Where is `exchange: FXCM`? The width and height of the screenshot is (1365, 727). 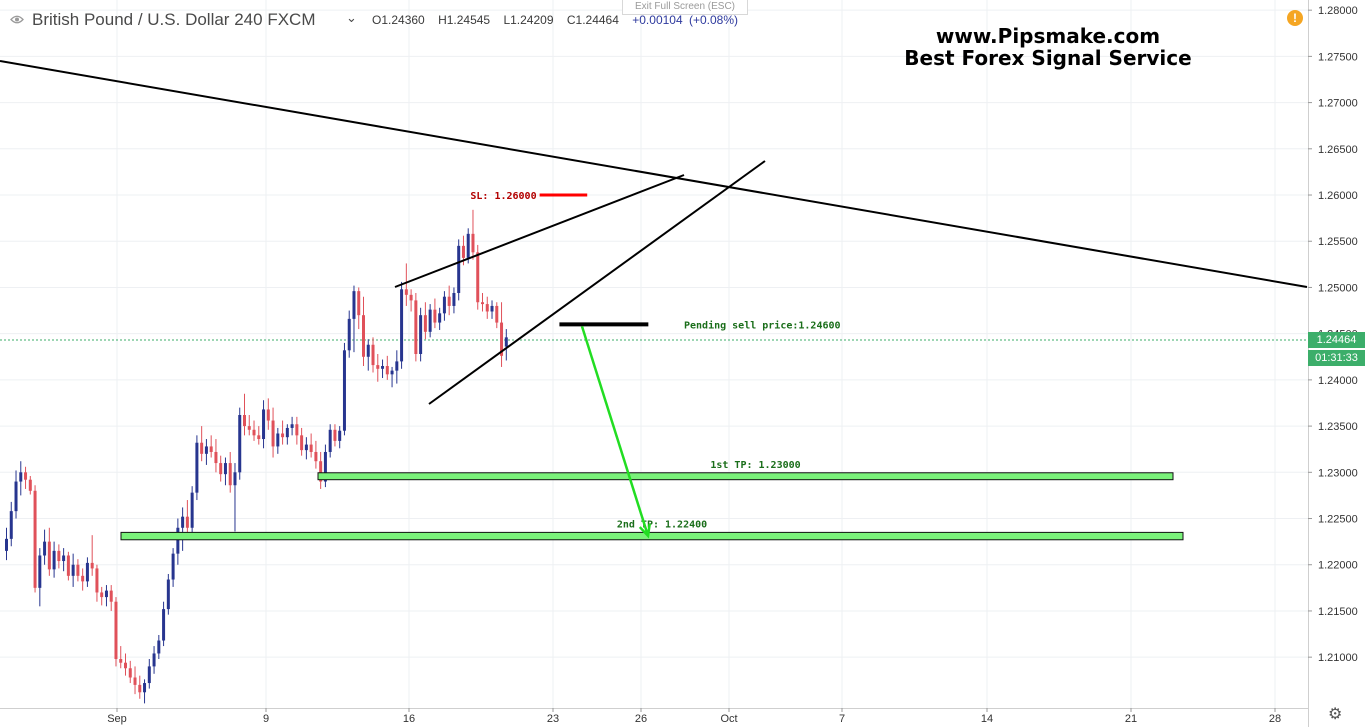
exchange: FXCM is located at coordinates (291, 19).